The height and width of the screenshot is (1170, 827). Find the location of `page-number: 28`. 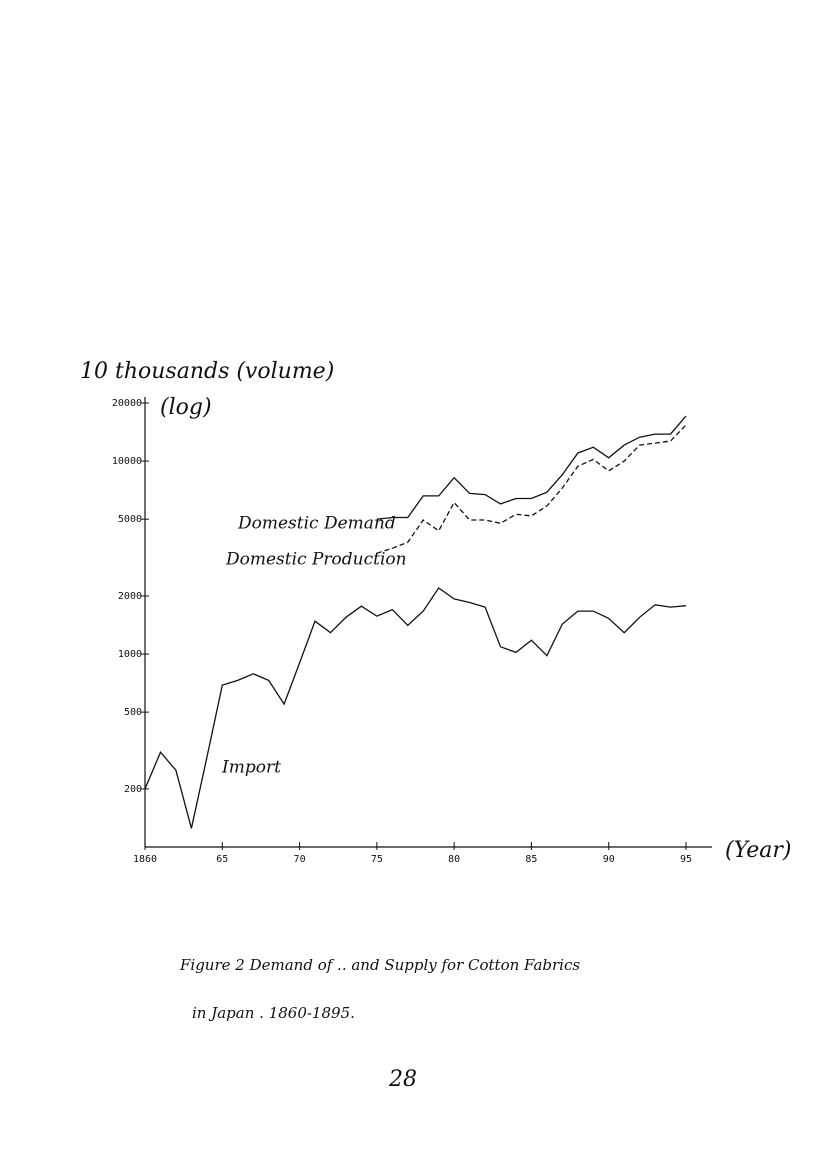

page-number: 28 is located at coordinates (402, 1079).